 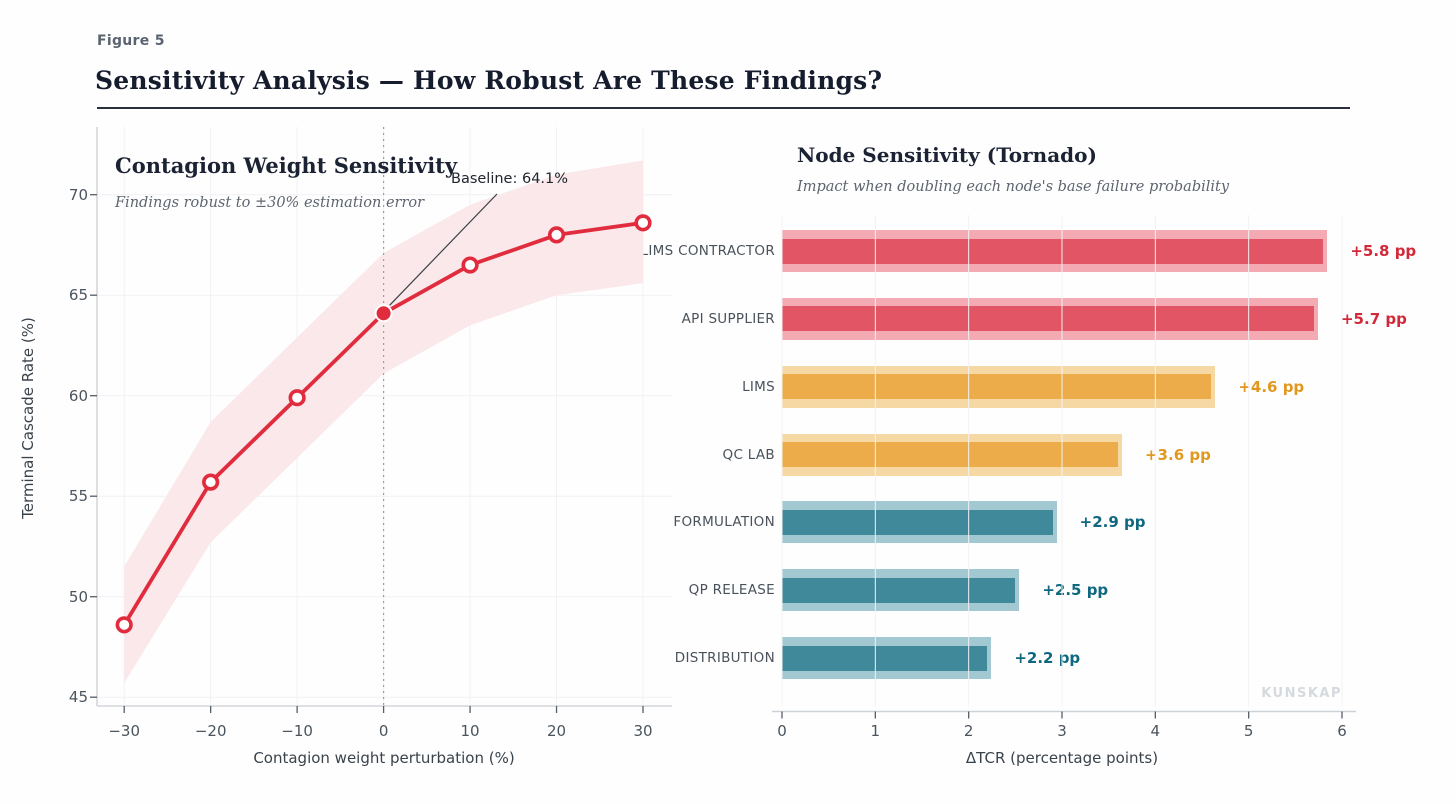 I want to click on y-axis-label: Terminal Cascade Rate (%), so click(x=28, y=418).